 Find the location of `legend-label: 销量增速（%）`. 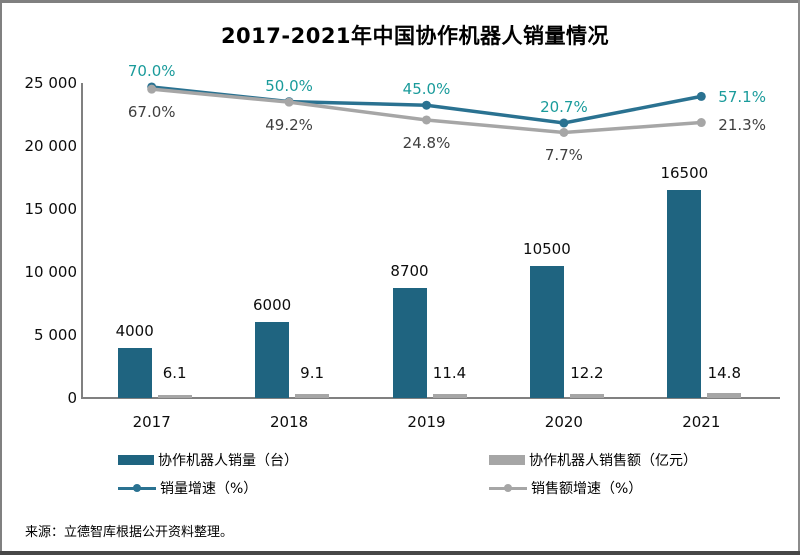

legend-label: 销量增速（%） is located at coordinates (209, 489).